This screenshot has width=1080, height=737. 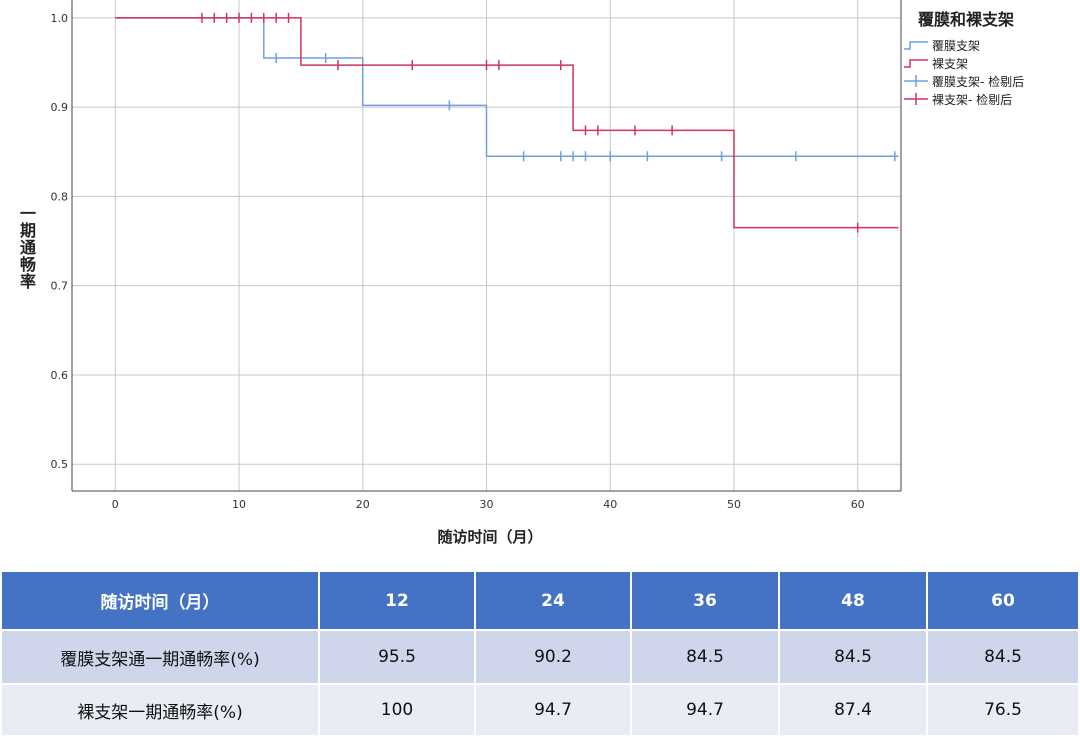 What do you see at coordinates (989, 63) in the screenshot?
I see `legend-item-bare-stent: 裸支架` at bounding box center [989, 63].